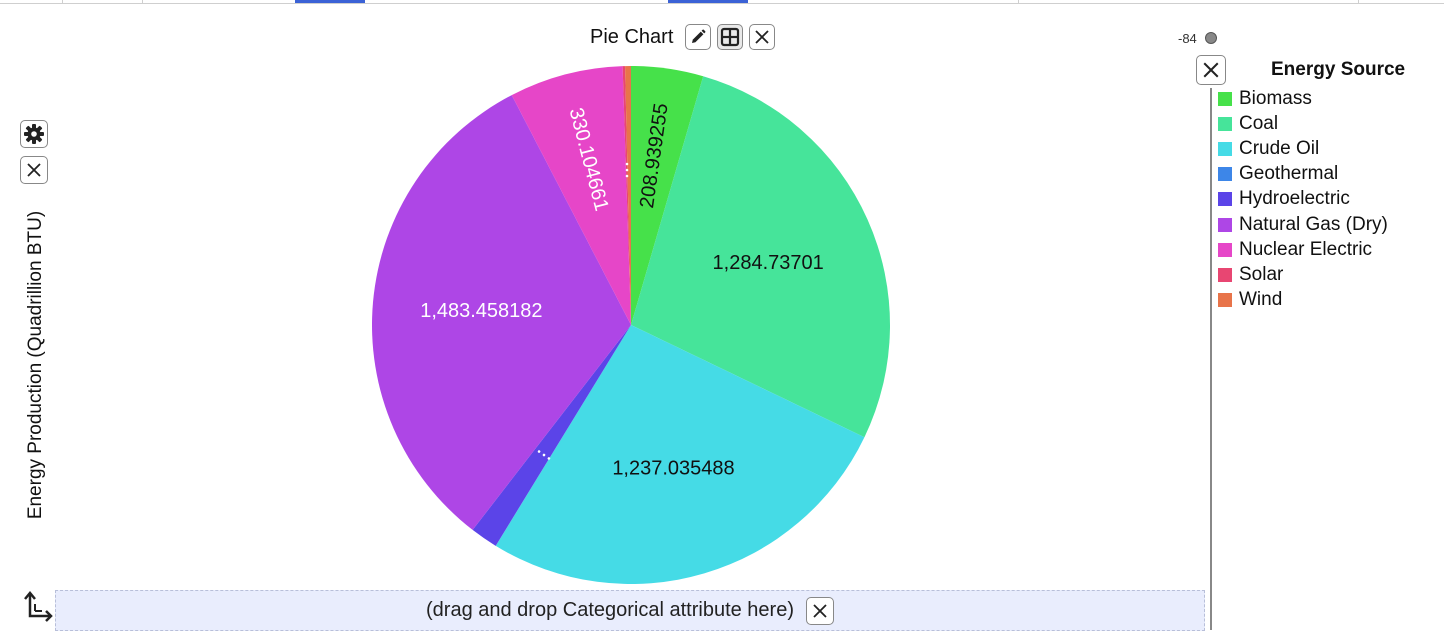 Image resolution: width=1444 pixels, height=639 pixels. I want to click on chart-title: Pie Chart, so click(632, 36).